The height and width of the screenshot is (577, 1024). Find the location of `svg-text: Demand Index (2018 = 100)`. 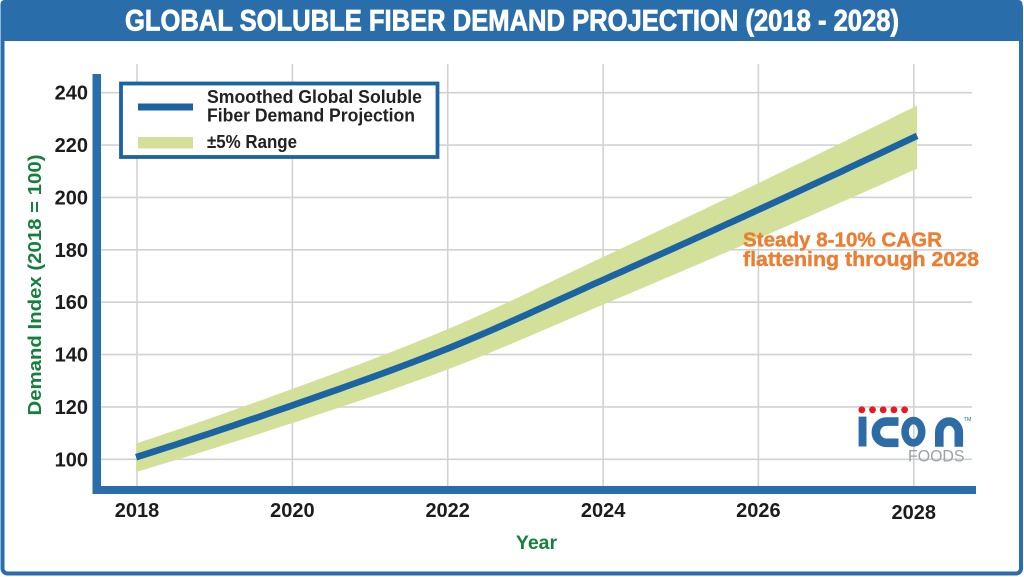

svg-text: Demand Index (2018 = 100) is located at coordinates (35, 284).